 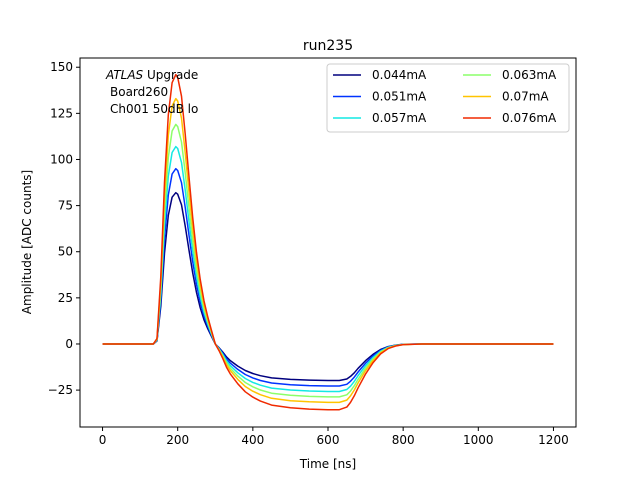 I want to click on x-tick-label: 1000, so click(x=478, y=440).